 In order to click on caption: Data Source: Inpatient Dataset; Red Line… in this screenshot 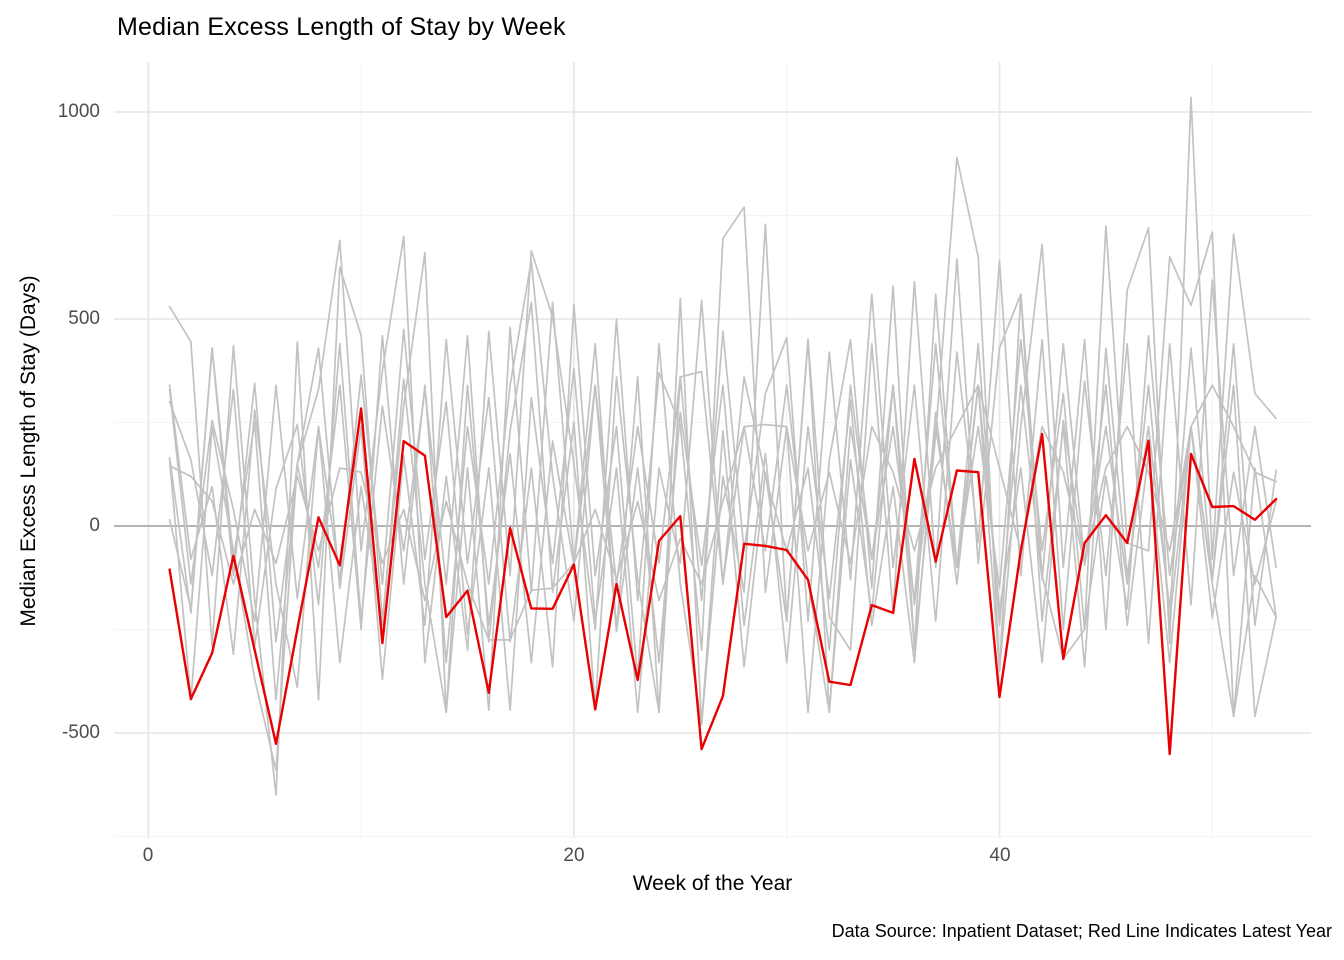, I will do `click(1081, 931)`.